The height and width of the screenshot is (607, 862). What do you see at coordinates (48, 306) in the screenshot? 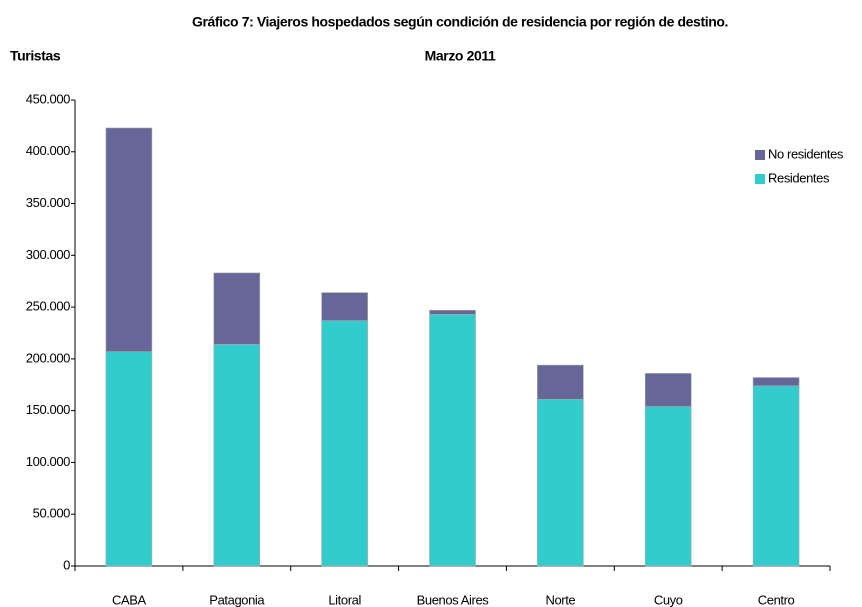
I see `y-tick-label: 250.000` at bounding box center [48, 306].